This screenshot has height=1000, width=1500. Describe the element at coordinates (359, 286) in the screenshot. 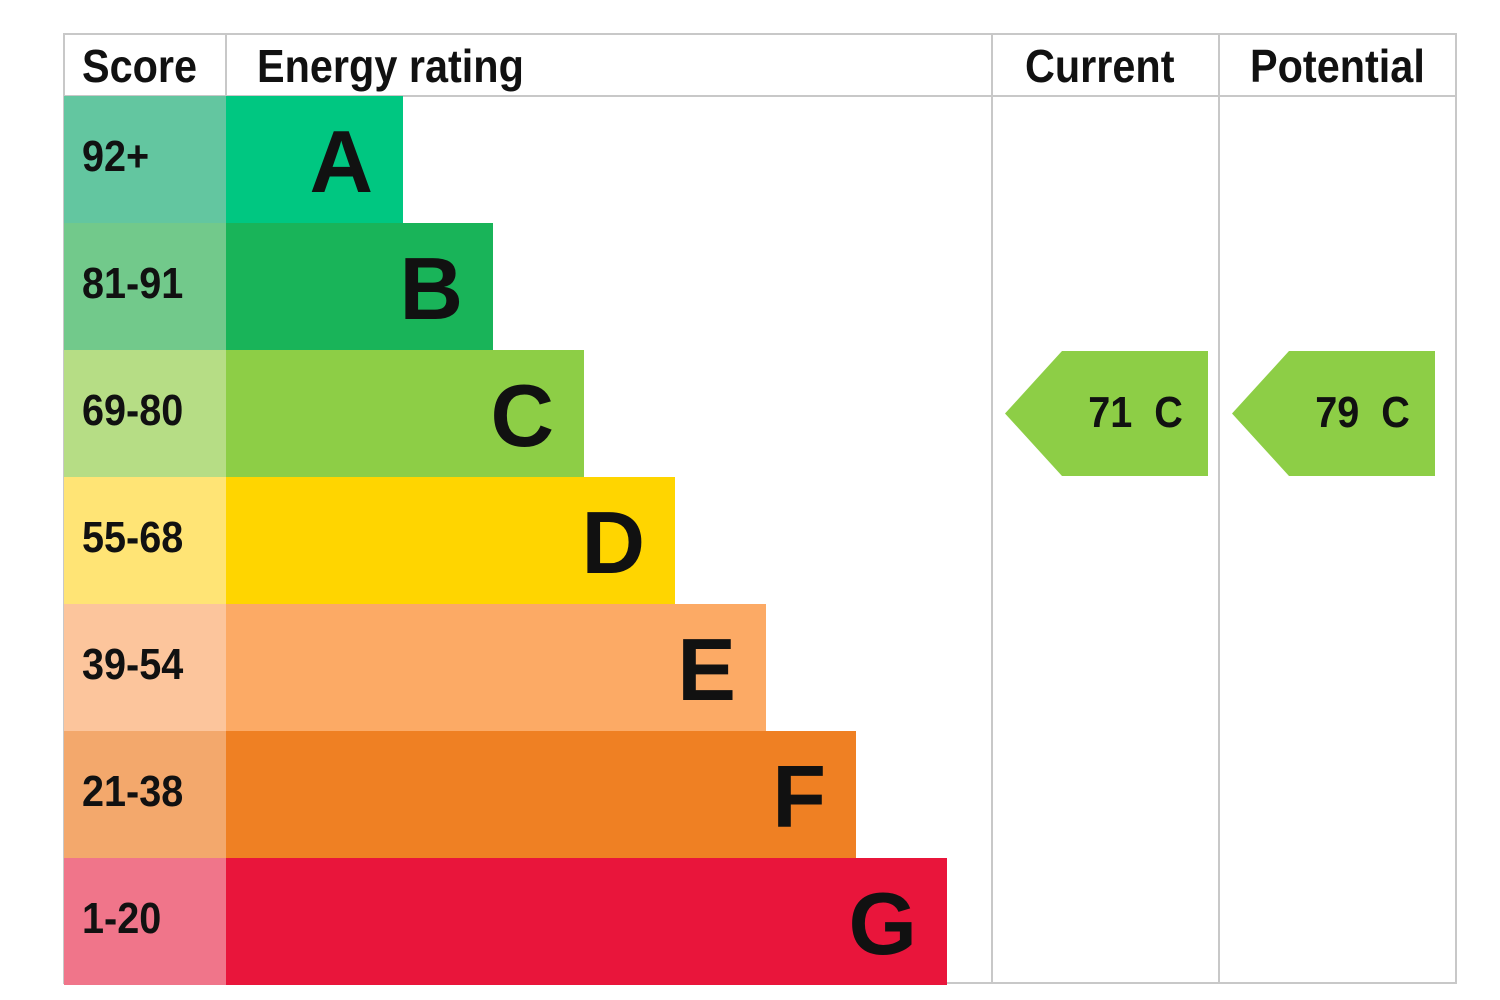

I see `rating-bar-b: B` at that location.